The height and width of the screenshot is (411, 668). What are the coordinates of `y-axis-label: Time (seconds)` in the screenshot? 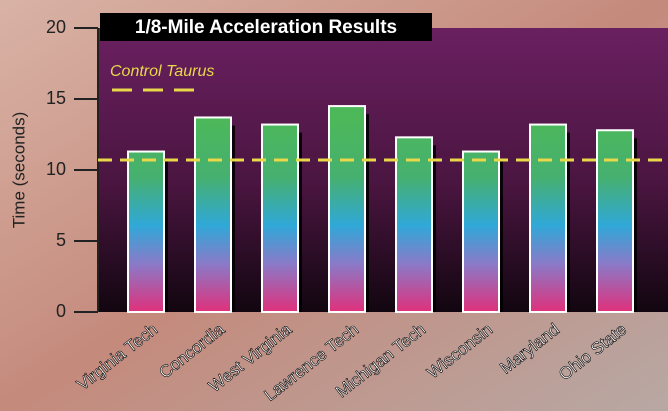 It's located at (18, 170).